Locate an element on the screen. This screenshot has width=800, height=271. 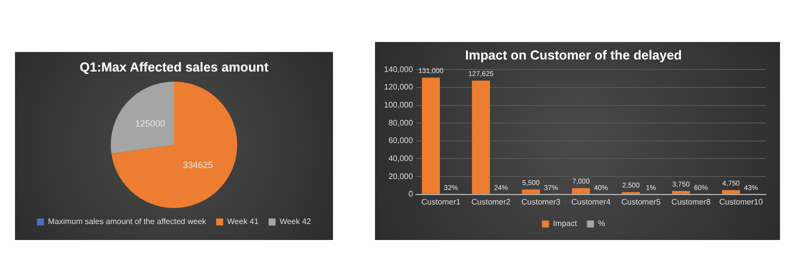
legend-label: Week 42 is located at coordinates (296, 221).